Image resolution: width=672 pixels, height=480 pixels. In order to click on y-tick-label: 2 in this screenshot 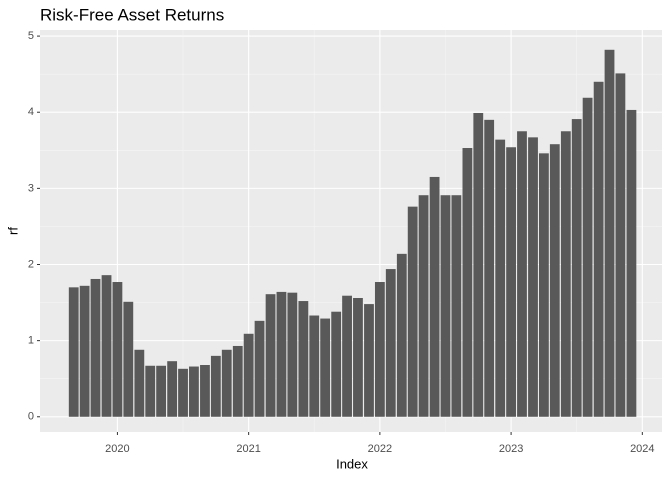, I will do `click(31, 264)`.